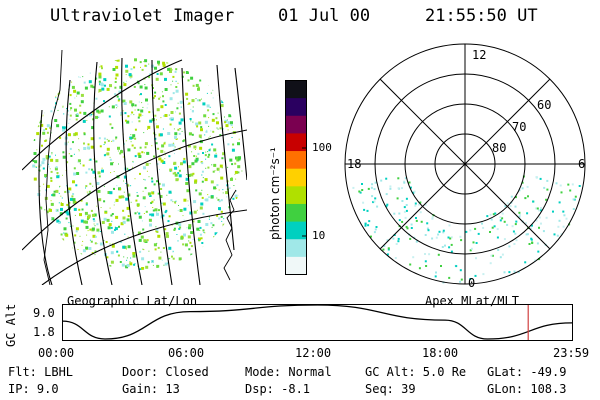  I want to click on altitude-ytick-9: 9.0, so click(44, 313).